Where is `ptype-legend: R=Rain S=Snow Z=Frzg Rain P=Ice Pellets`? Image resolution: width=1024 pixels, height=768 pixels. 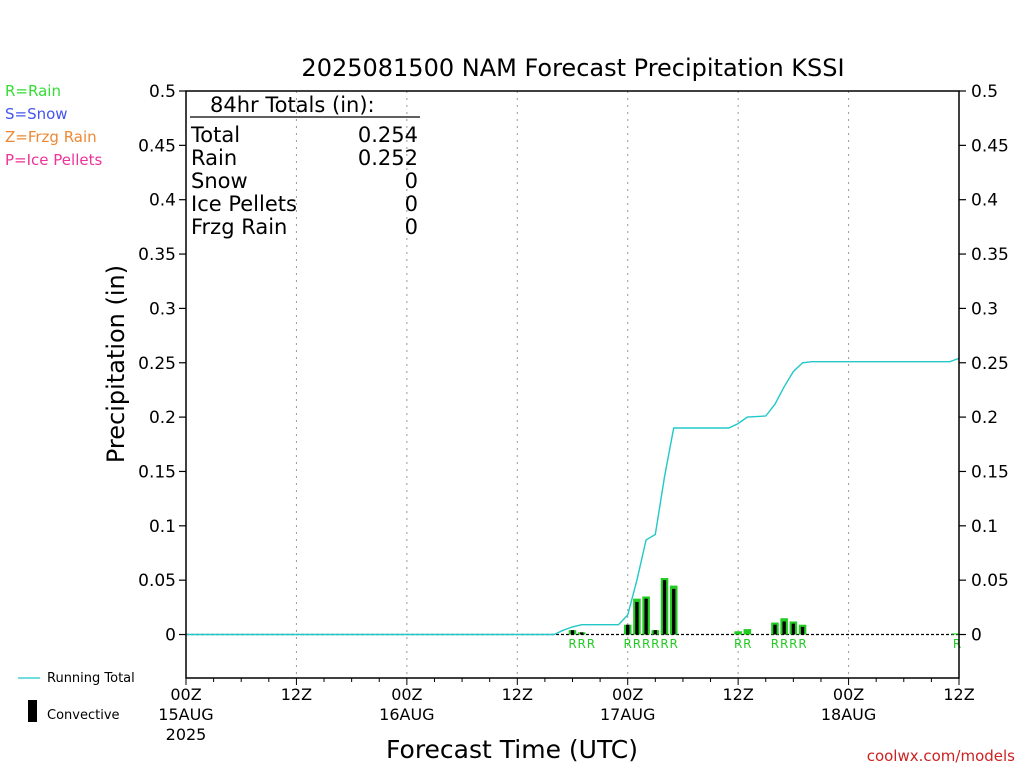
ptype-legend: R=Rain S=Snow Z=Frzg Rain P=Ice Pellets is located at coordinates (53, 125).